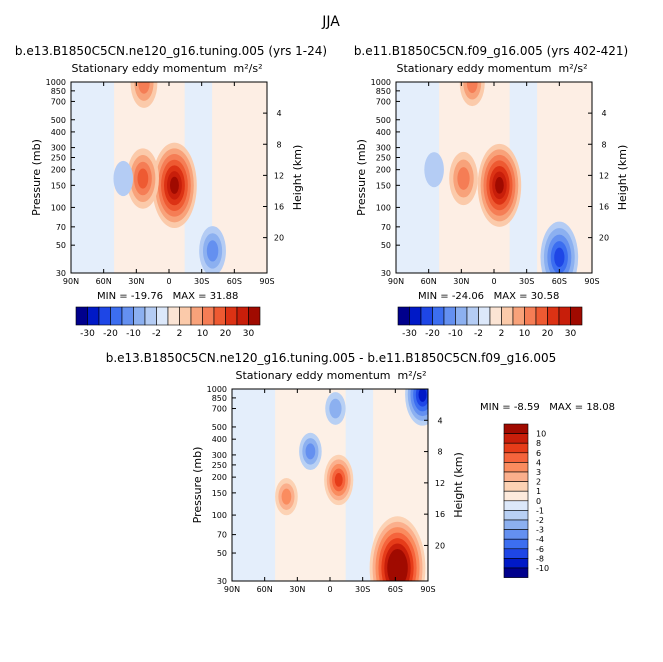 The height and width of the screenshot is (662, 663). I want to click on panel1-ytick-label: 700, so click(58, 101).